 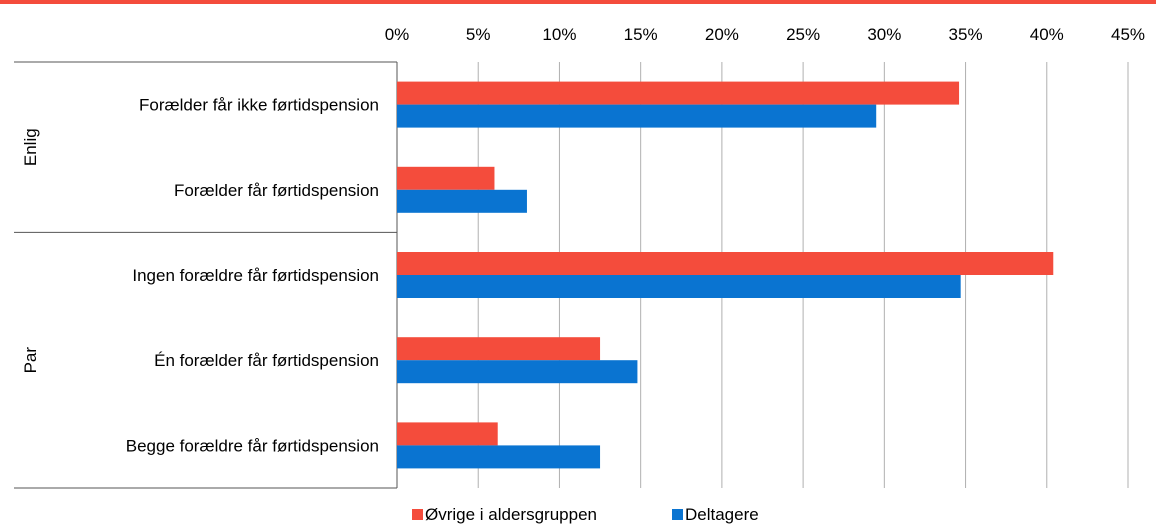 What do you see at coordinates (30, 147) in the screenshot?
I see `group-label: Enlig` at bounding box center [30, 147].